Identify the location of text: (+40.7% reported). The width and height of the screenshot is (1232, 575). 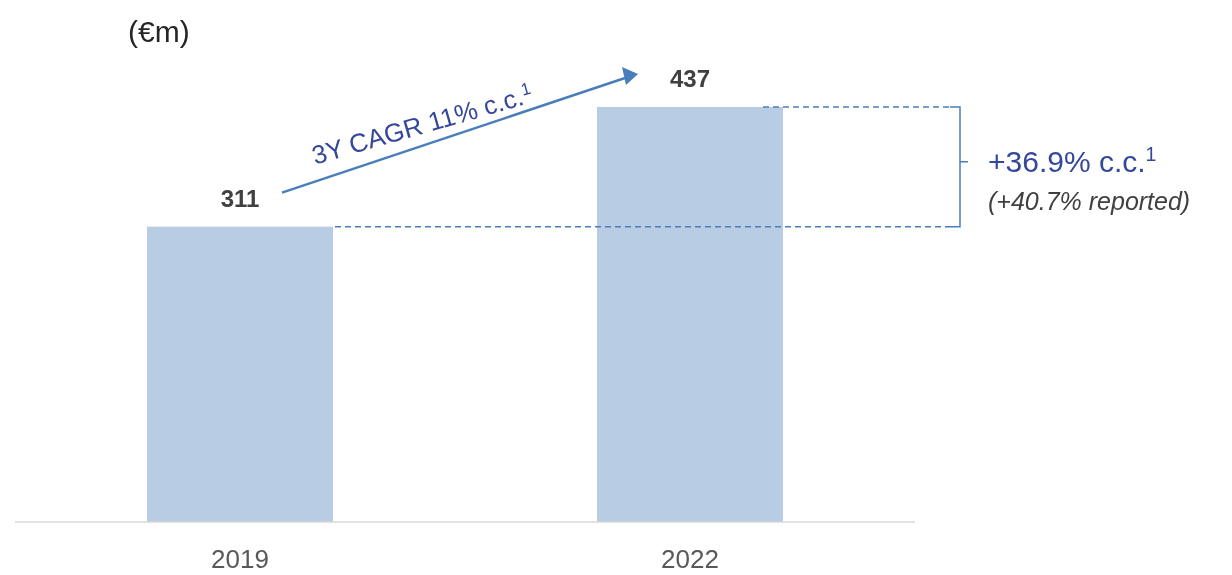
(1089, 201).